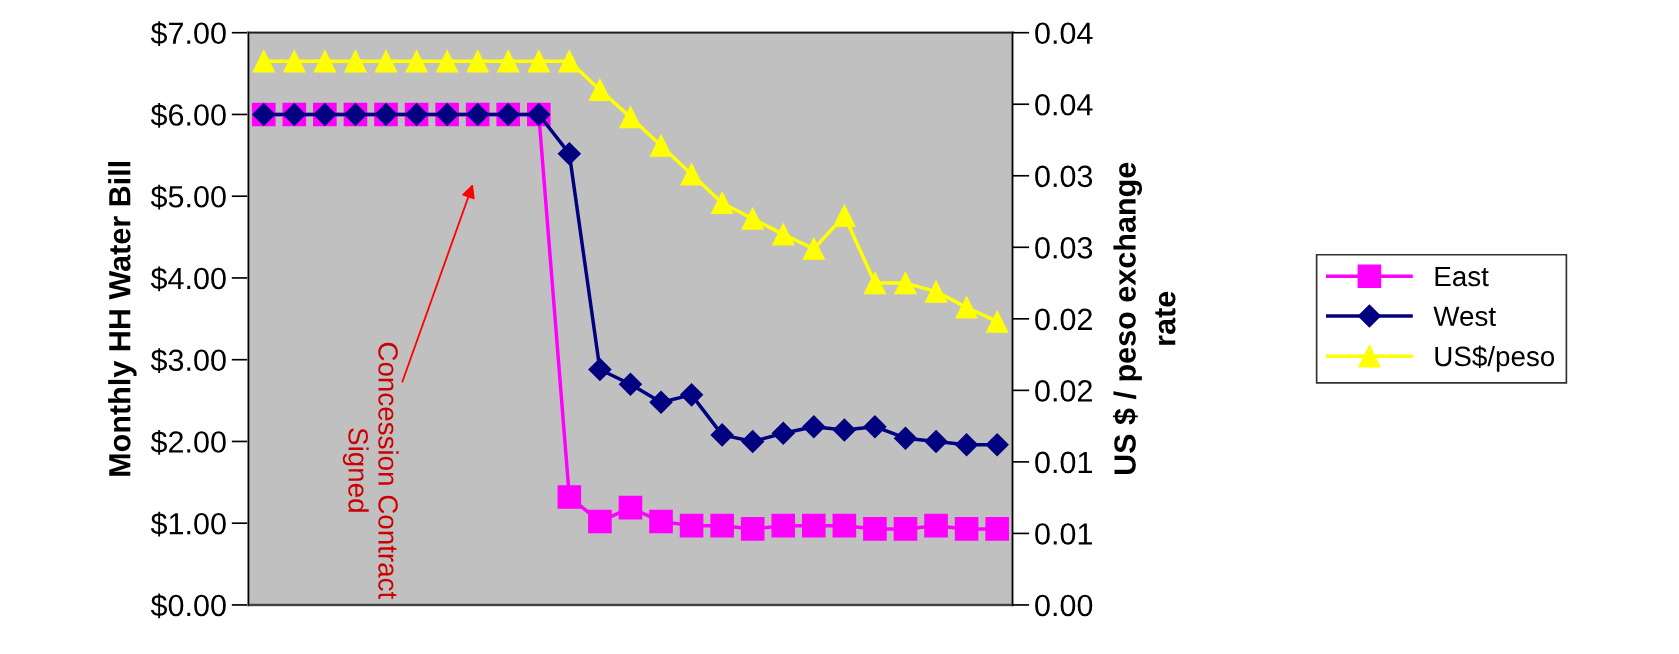 The width and height of the screenshot is (1679, 654). What do you see at coordinates (188, 279) in the screenshot?
I see `y-tick-label: $4.00` at bounding box center [188, 279].